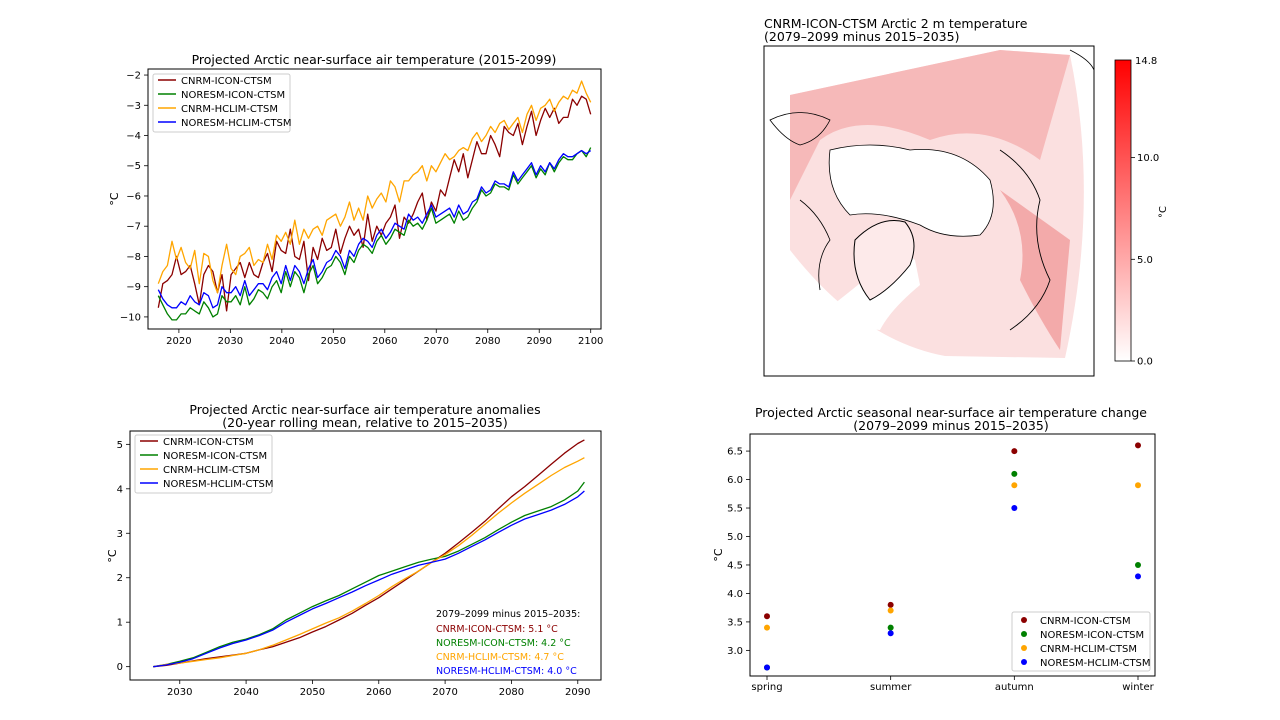 Image resolution: width=1280 pixels, height=720 pixels. I want to click on map-frame, so click(929, 211).